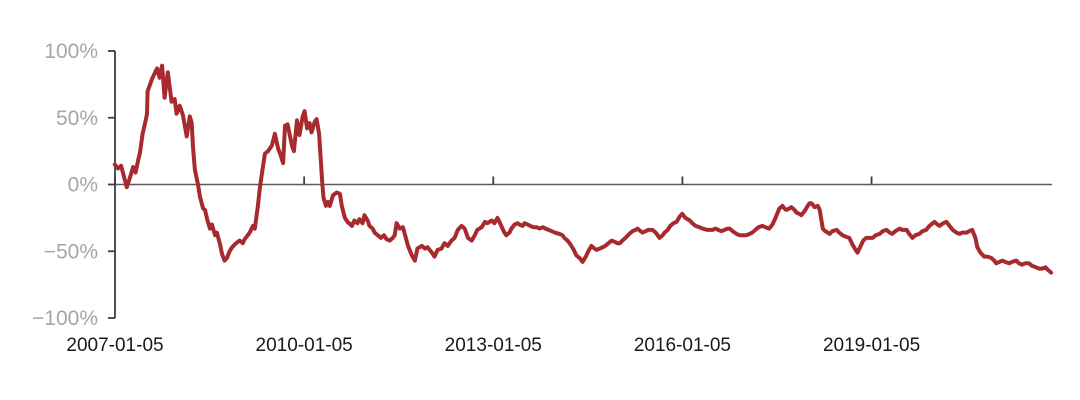 This screenshot has height=400, width=1080. What do you see at coordinates (304, 345) in the screenshot?
I see `x-axis-tick-label: 2010-01-05` at bounding box center [304, 345].